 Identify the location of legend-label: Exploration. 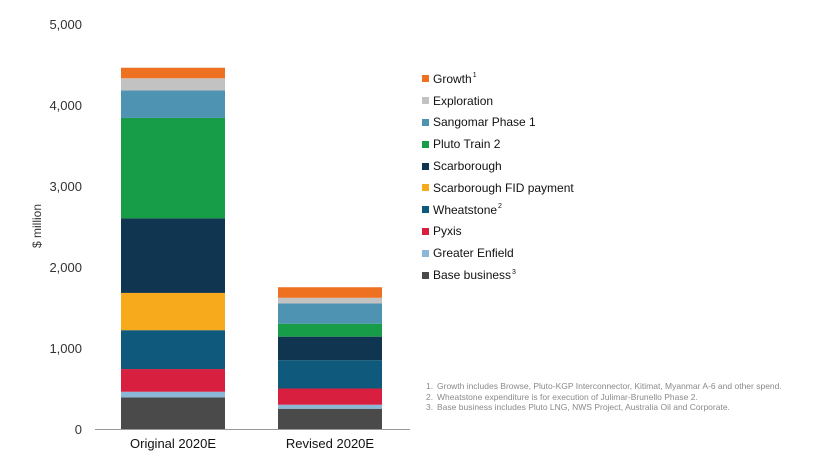
(463, 100).